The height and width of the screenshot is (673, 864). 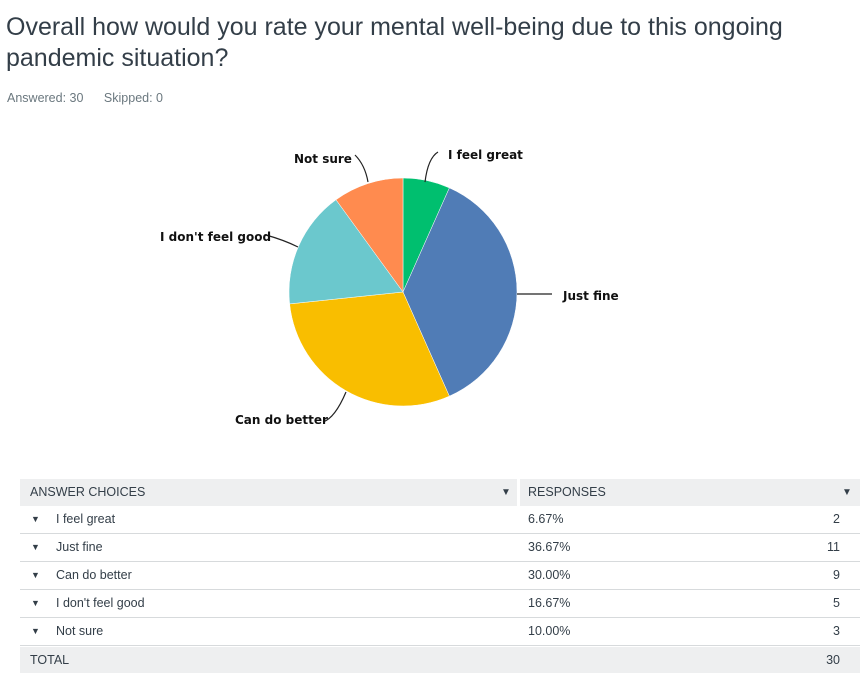 What do you see at coordinates (549, 547) in the screenshot?
I see `response-percent: 36.67%` at bounding box center [549, 547].